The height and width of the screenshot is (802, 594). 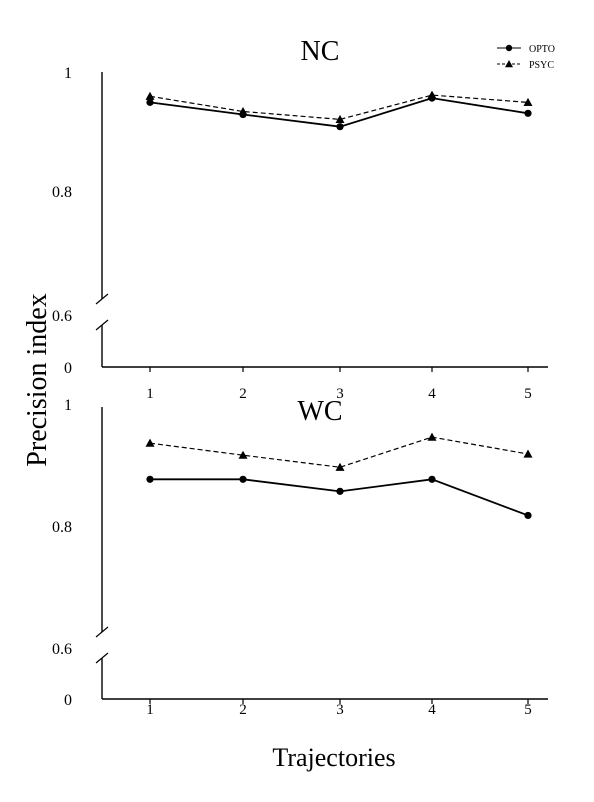 What do you see at coordinates (339, 497) in the screenshot?
I see `series-line-opto` at bounding box center [339, 497].